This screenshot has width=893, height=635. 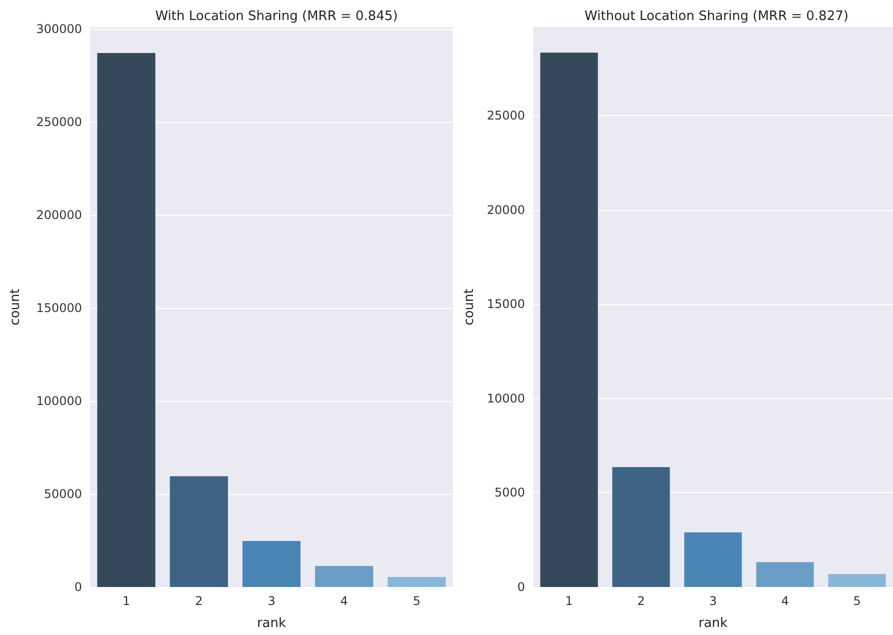 I want to click on chart-title: With Location Sharing (MRR = 0.845), so click(x=276, y=16).